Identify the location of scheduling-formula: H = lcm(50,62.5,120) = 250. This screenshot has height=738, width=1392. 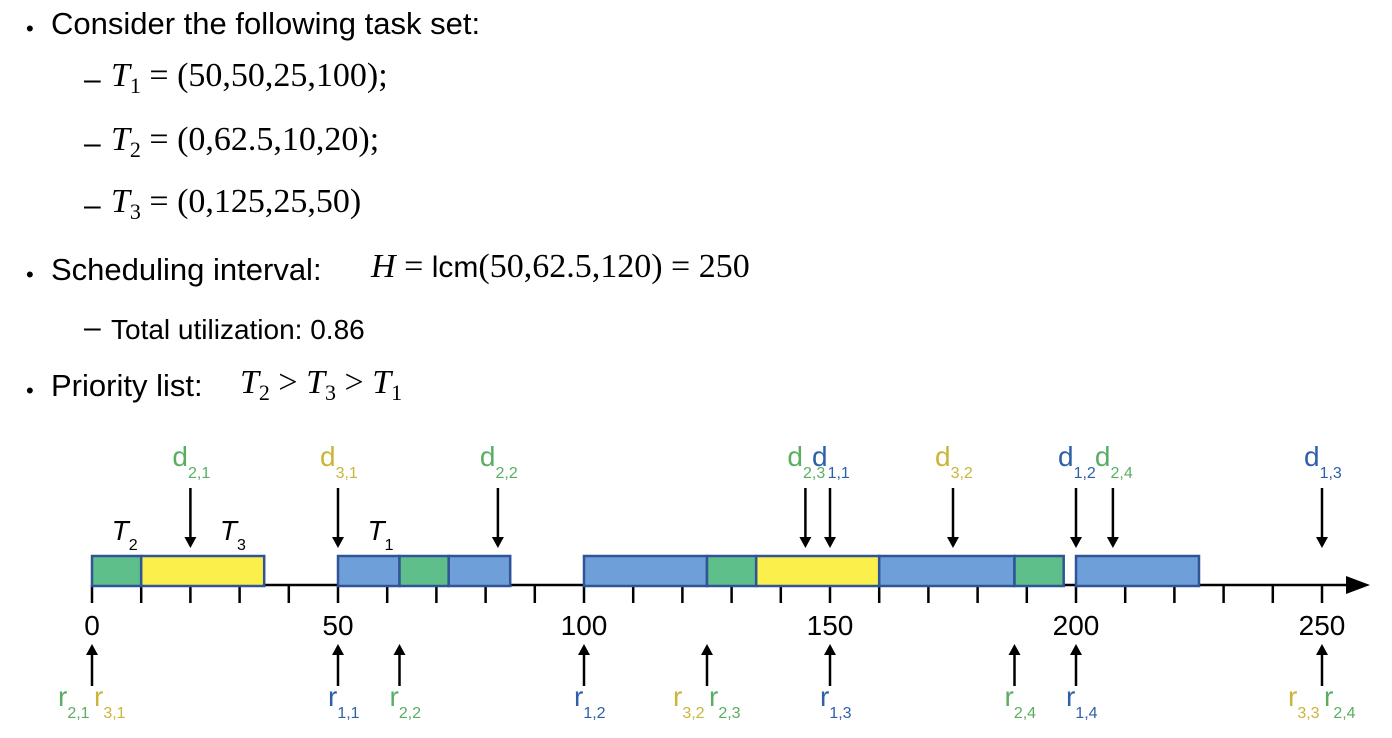
(560, 266).